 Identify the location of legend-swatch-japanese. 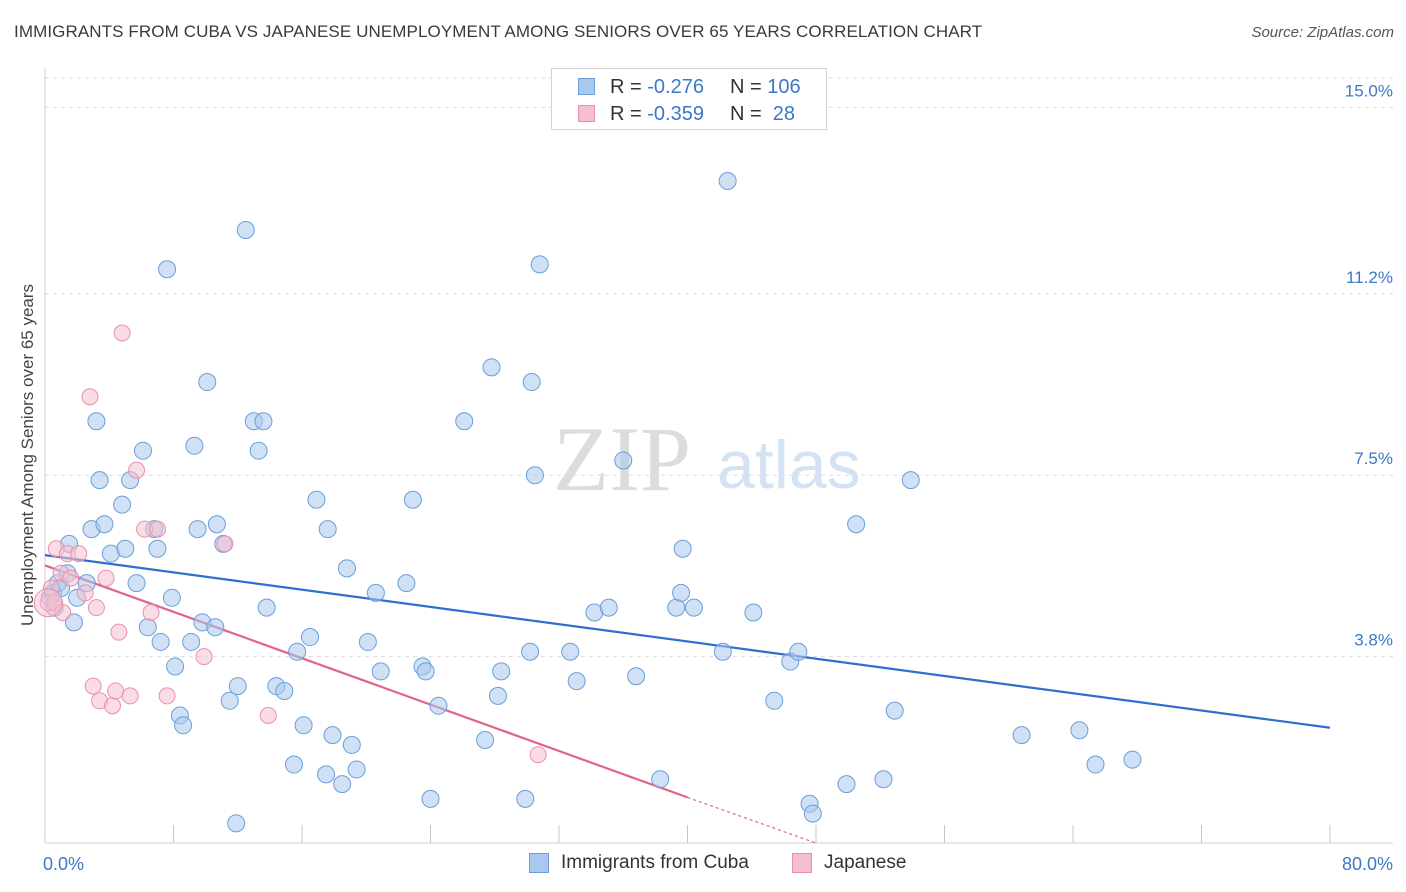
(802, 863).